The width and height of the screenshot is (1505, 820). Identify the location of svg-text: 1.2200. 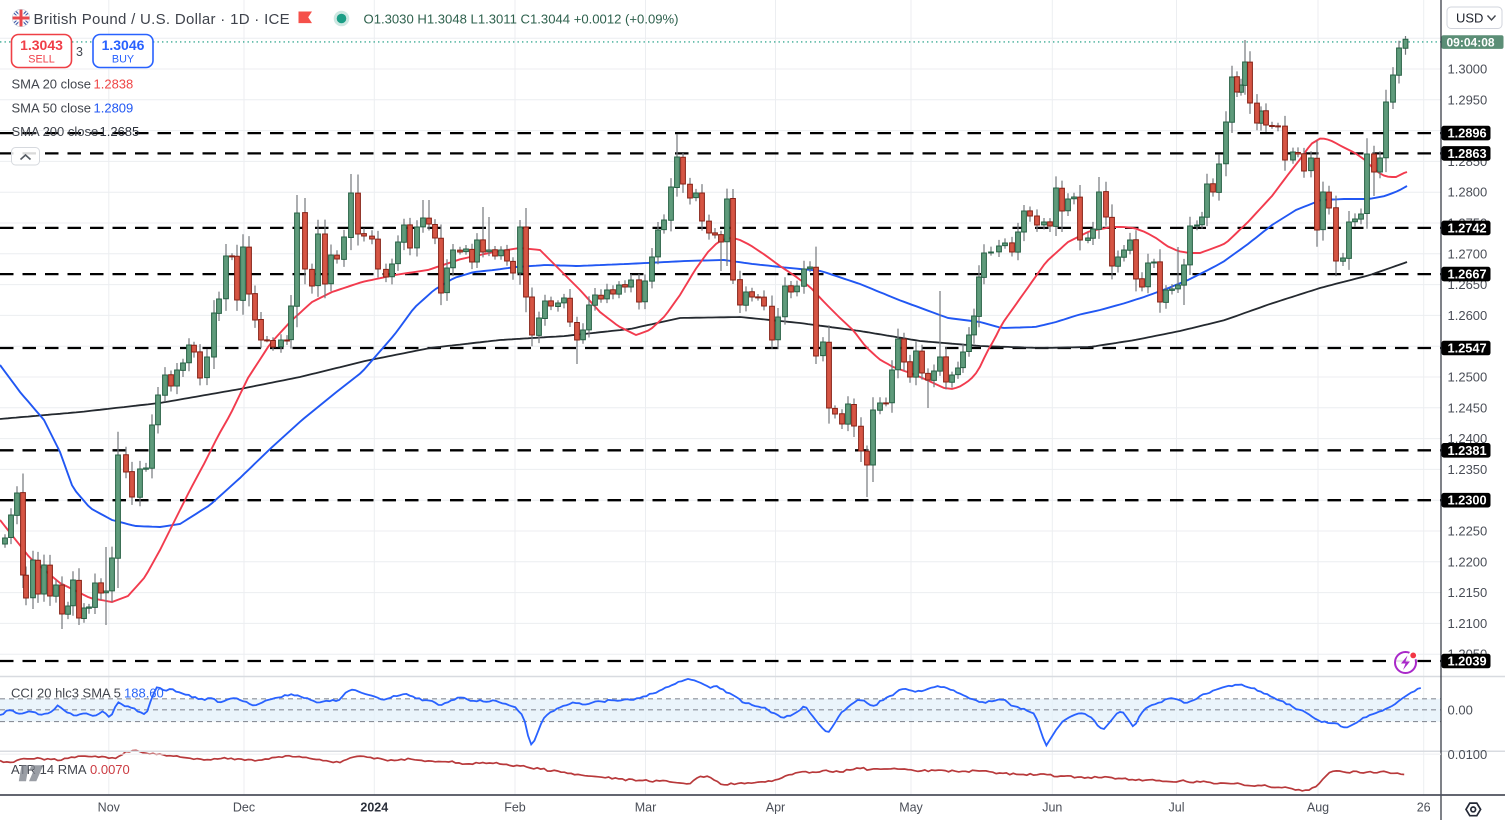
(1468, 561).